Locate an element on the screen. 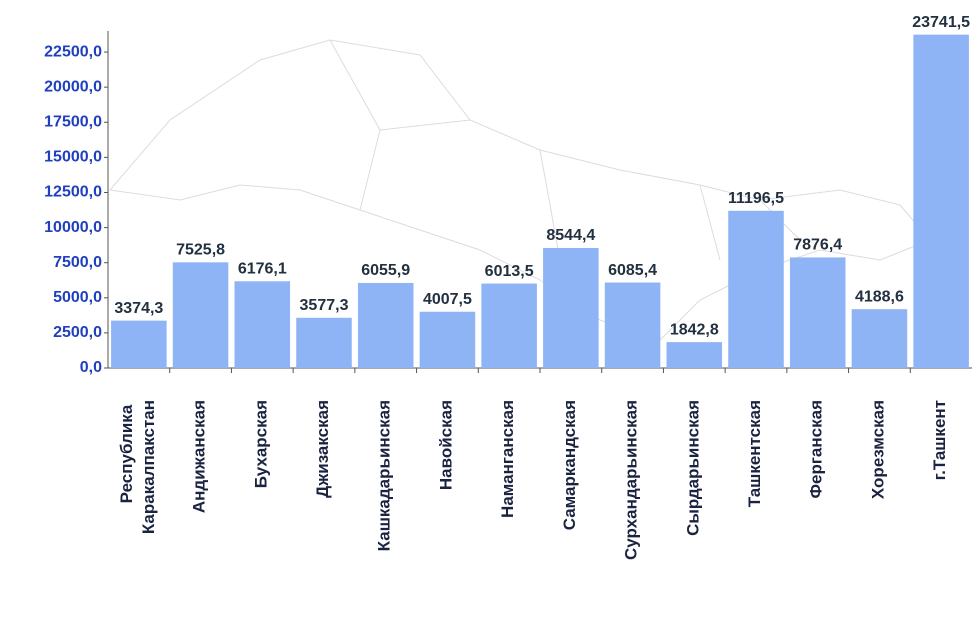 This screenshot has width=972, height=628. value-label: 6085,4 is located at coordinates (632, 270).